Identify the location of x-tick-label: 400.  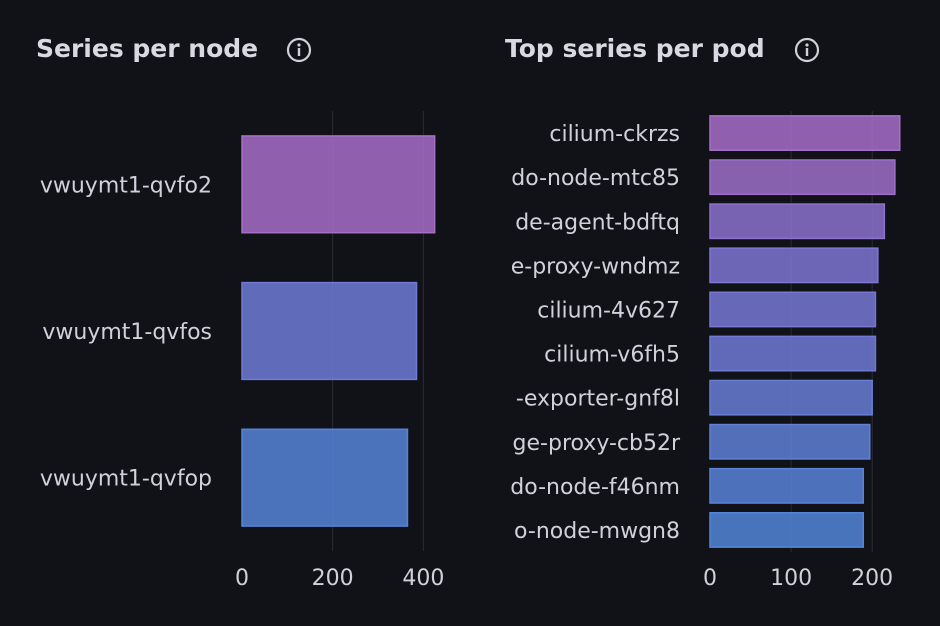
(423, 578).